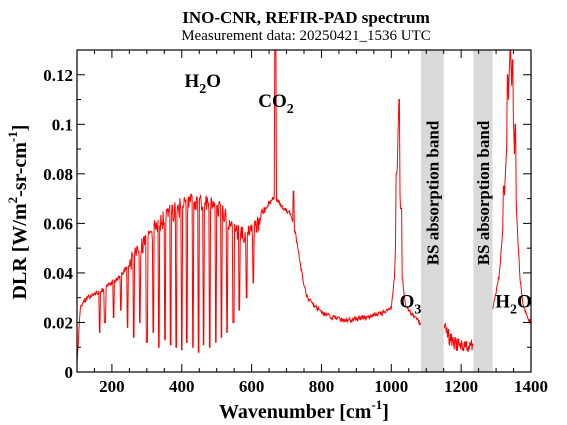 The height and width of the screenshot is (425, 567). Describe the element at coordinates (58, 75) in the screenshot. I see `y-tick-label: 0.12` at that location.